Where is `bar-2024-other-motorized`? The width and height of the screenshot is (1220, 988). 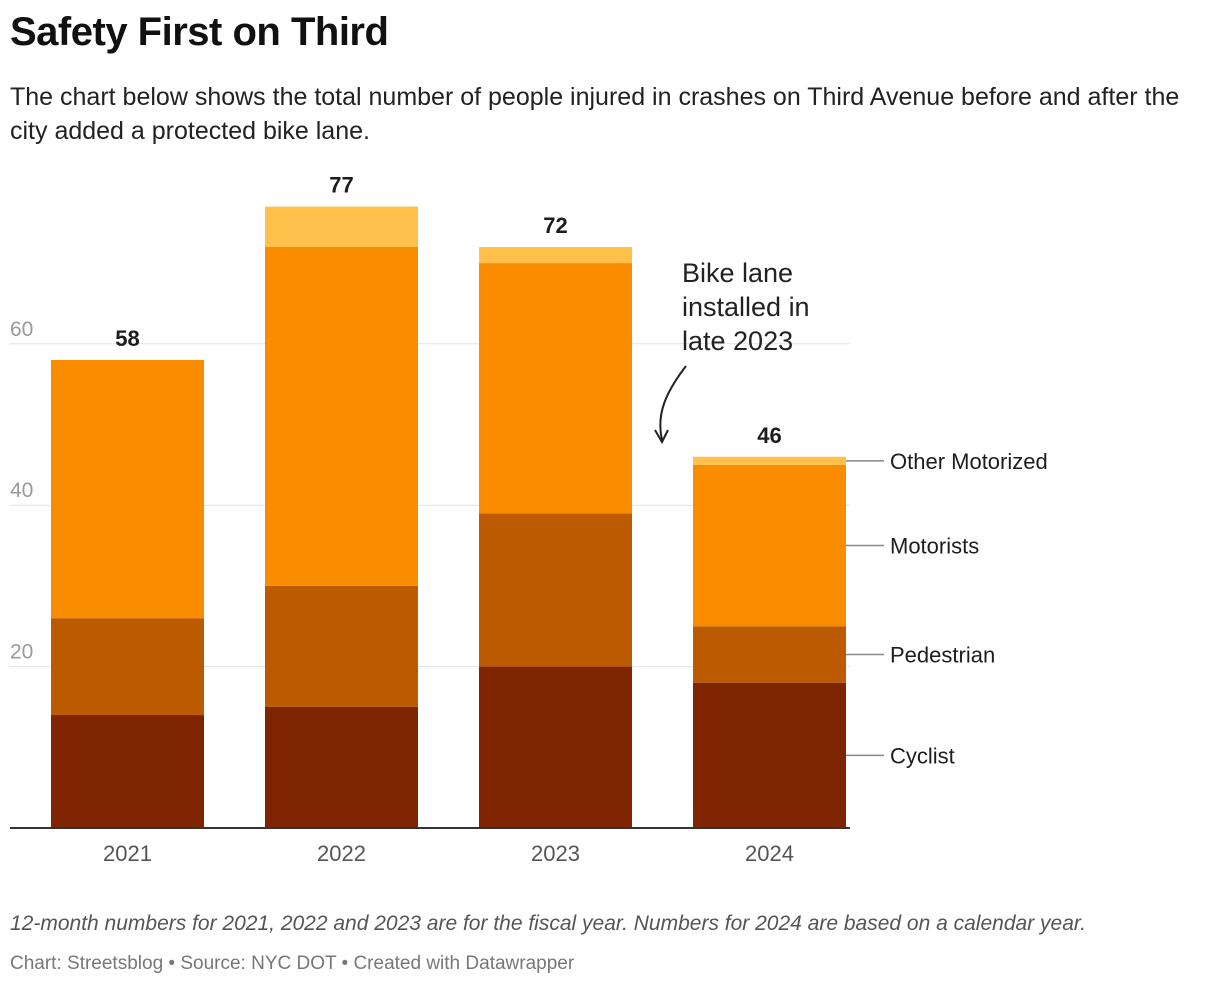
bar-2024-other-motorized is located at coordinates (769, 460).